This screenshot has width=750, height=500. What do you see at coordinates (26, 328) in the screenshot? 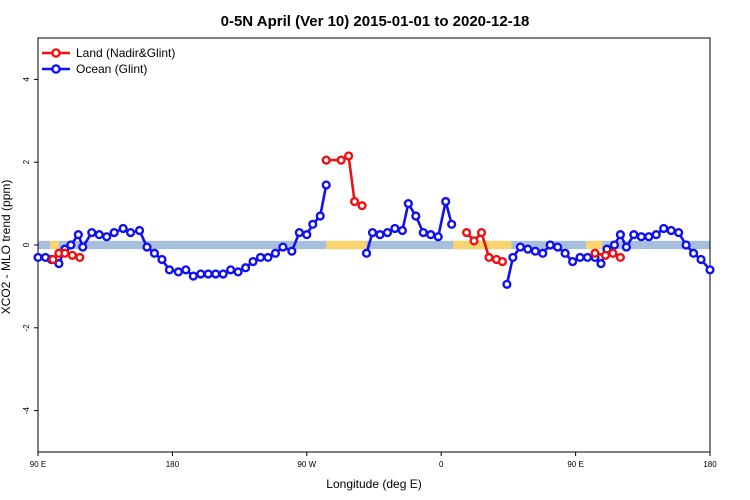
I see `y-tick-label: -2` at bounding box center [26, 328].